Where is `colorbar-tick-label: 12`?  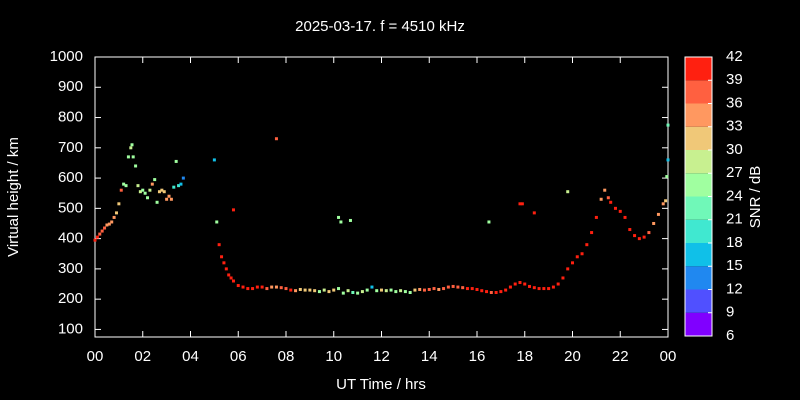
colorbar-tick-label: 12 is located at coordinates (734, 288).